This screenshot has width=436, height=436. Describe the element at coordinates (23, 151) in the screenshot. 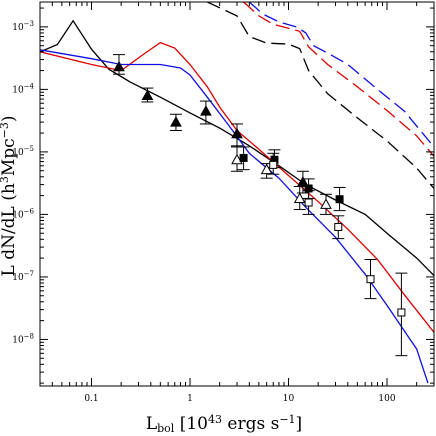

I see `y-tick-label: 10⁻⁵` at that location.